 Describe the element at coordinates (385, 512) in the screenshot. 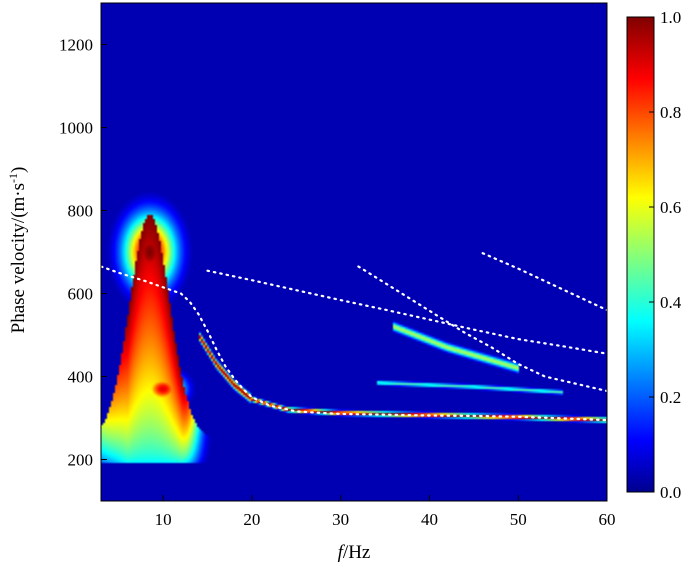

I see `x-axis-ticks: 10 20 30 40 50 60` at that location.